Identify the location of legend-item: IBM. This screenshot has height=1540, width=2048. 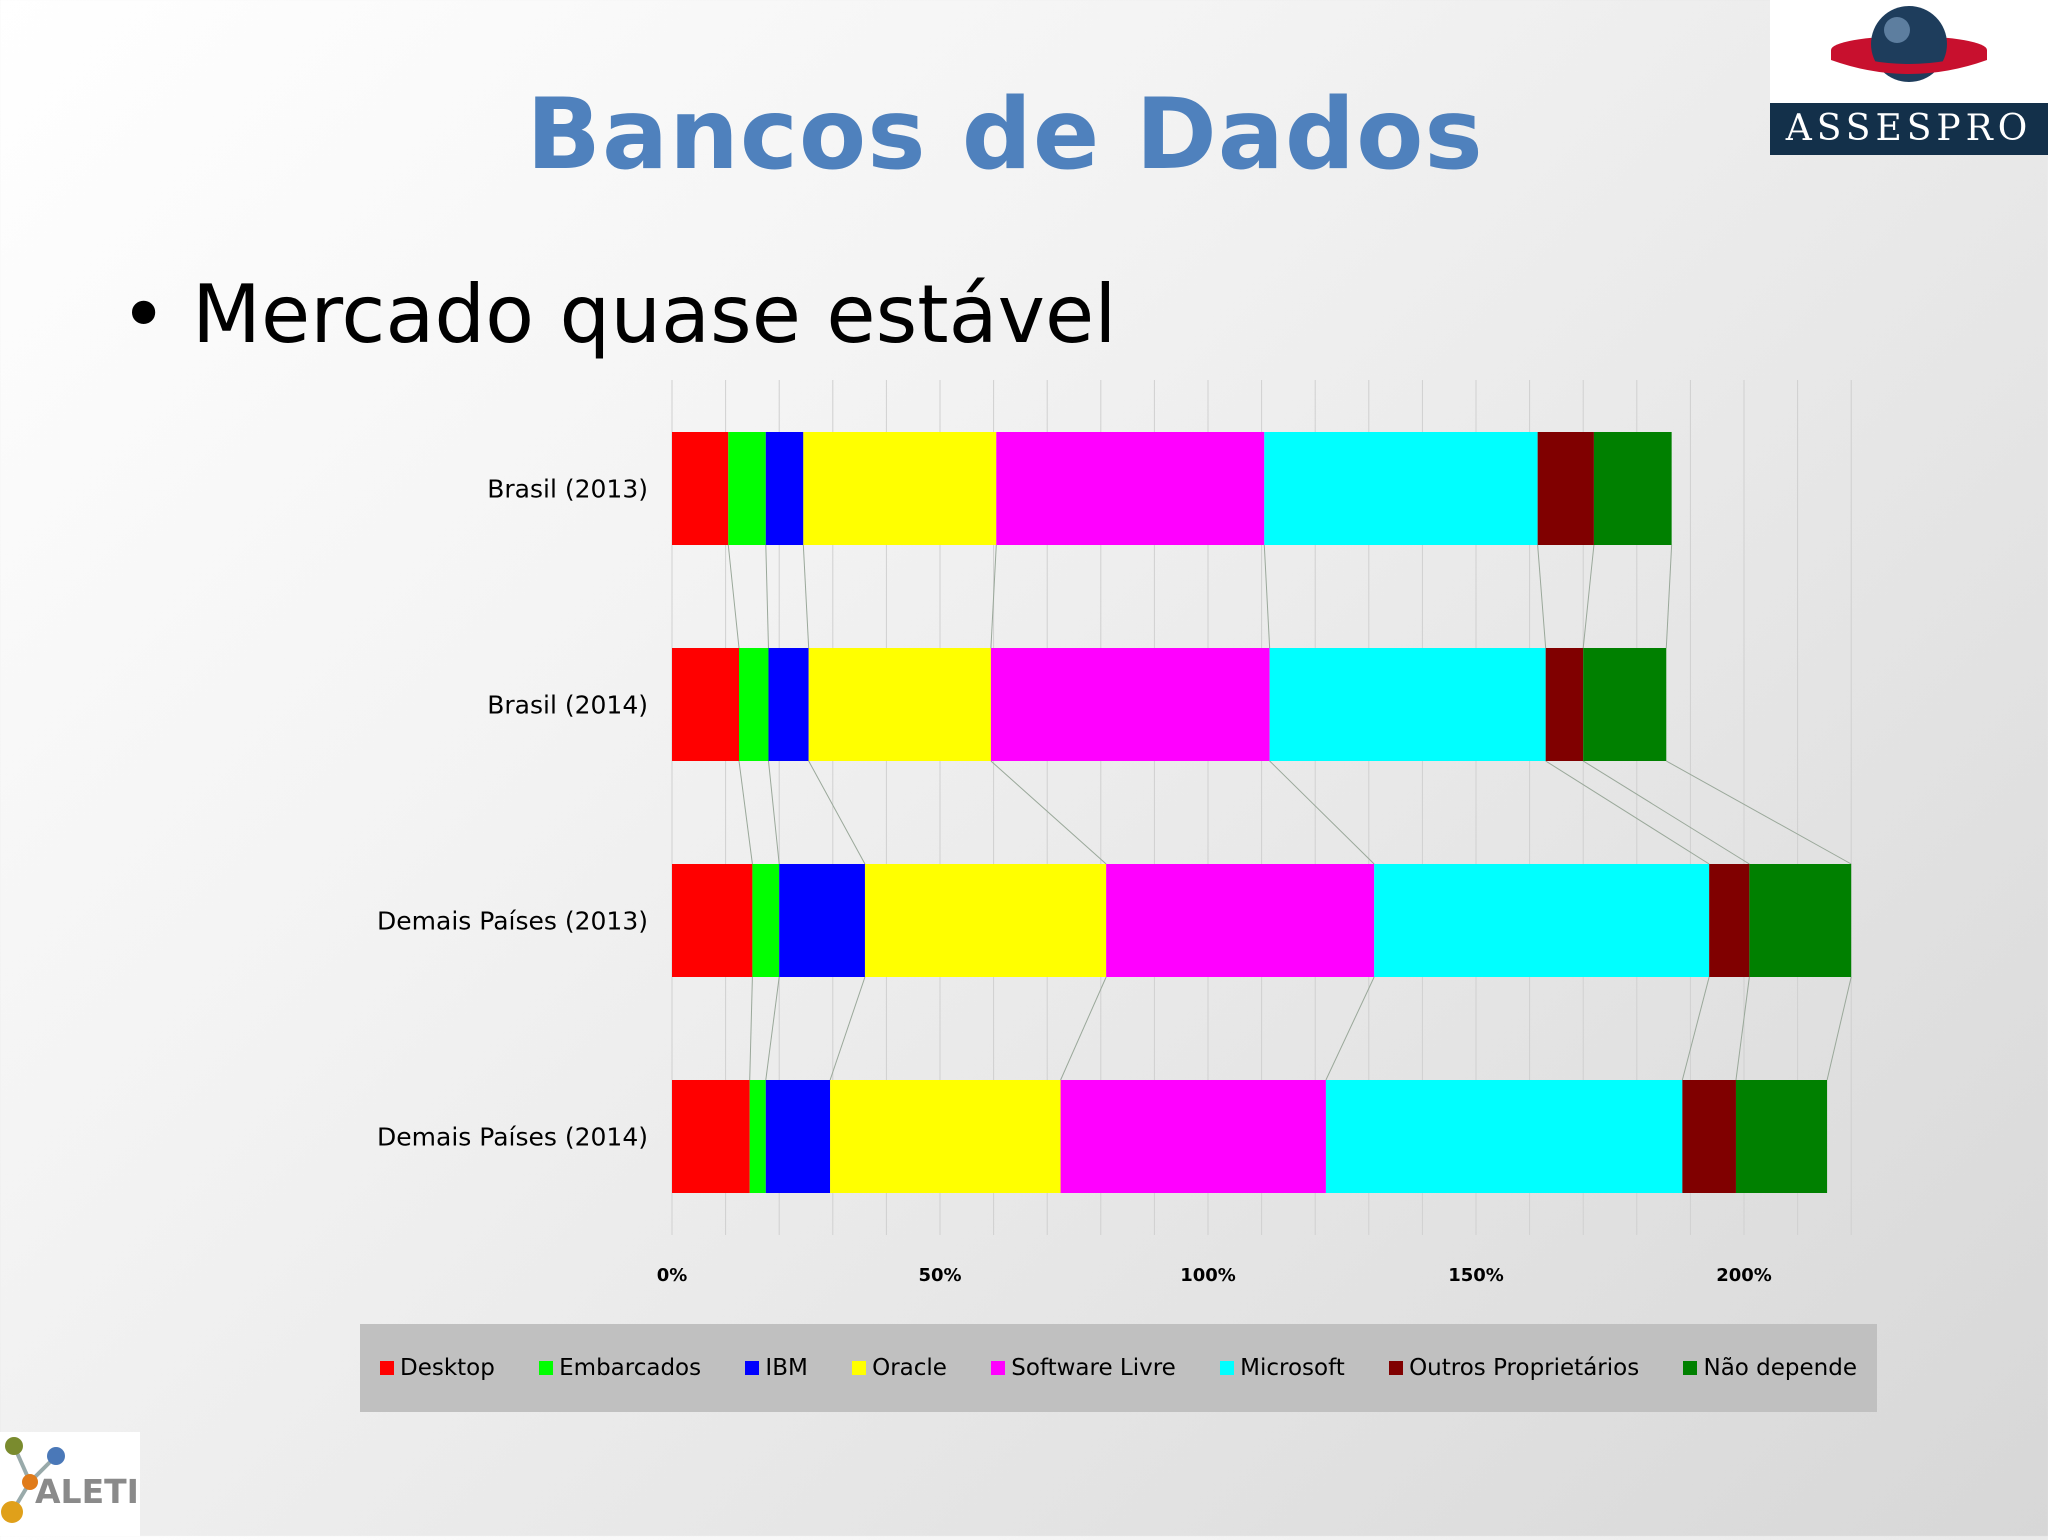
(776, 1368).